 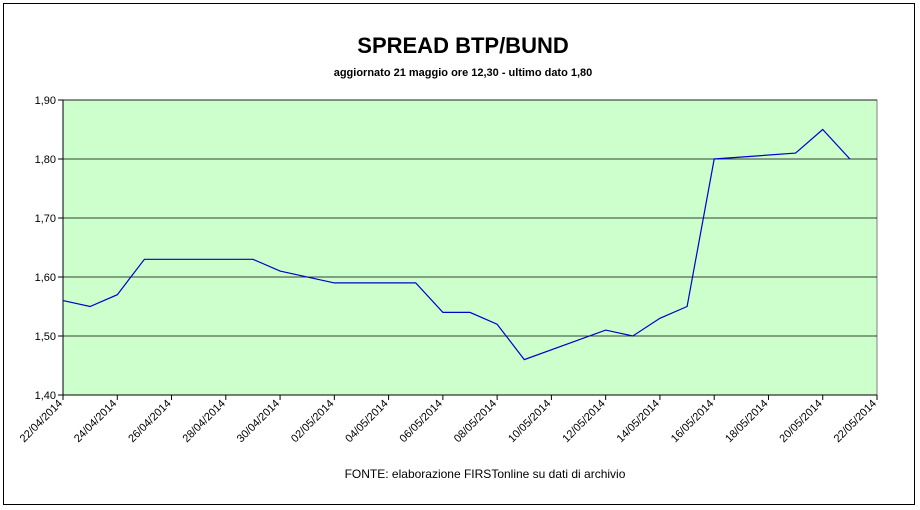 I want to click on x-tick-label: 22/04/2014, so click(x=41, y=421).